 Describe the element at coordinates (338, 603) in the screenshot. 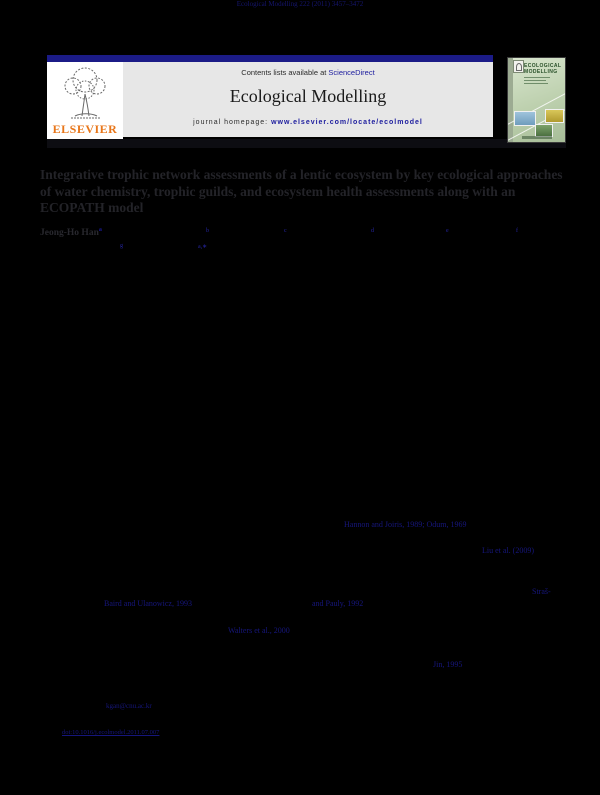

I see `citation-link: and Pauly, 1992` at that location.